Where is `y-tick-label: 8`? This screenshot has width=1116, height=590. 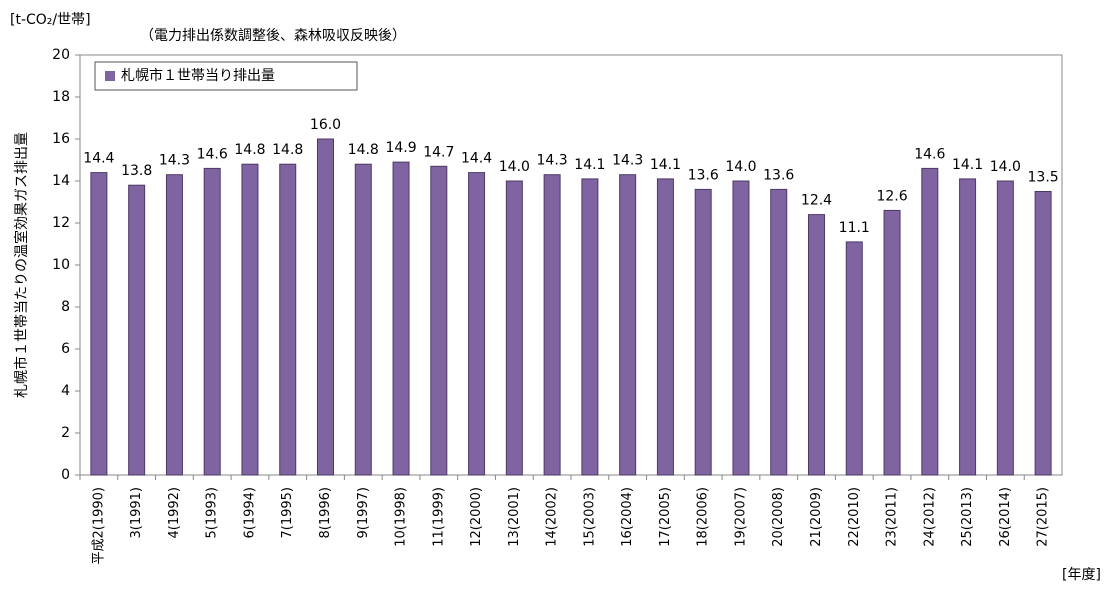 y-tick-label: 8 is located at coordinates (65, 307).